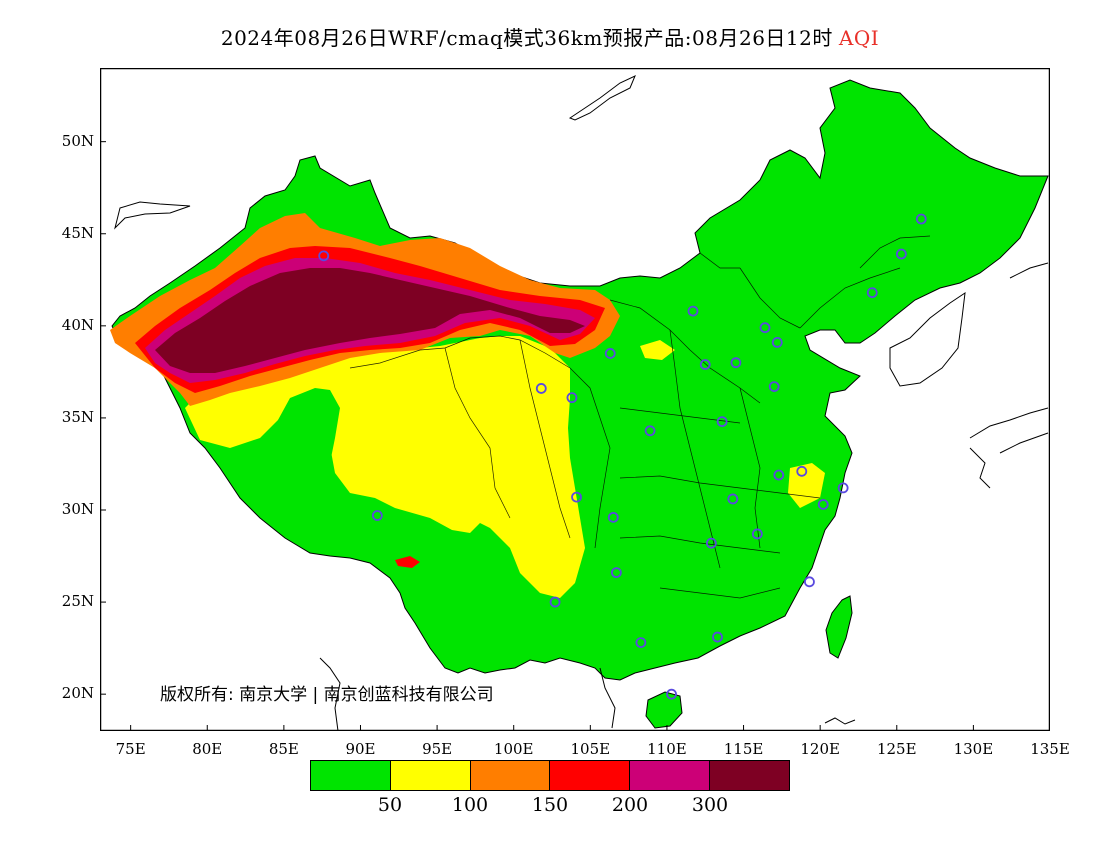 The width and height of the screenshot is (1100, 850). Describe the element at coordinates (385, 467) in the screenshot. I see `aqi-region-moderate` at that location.